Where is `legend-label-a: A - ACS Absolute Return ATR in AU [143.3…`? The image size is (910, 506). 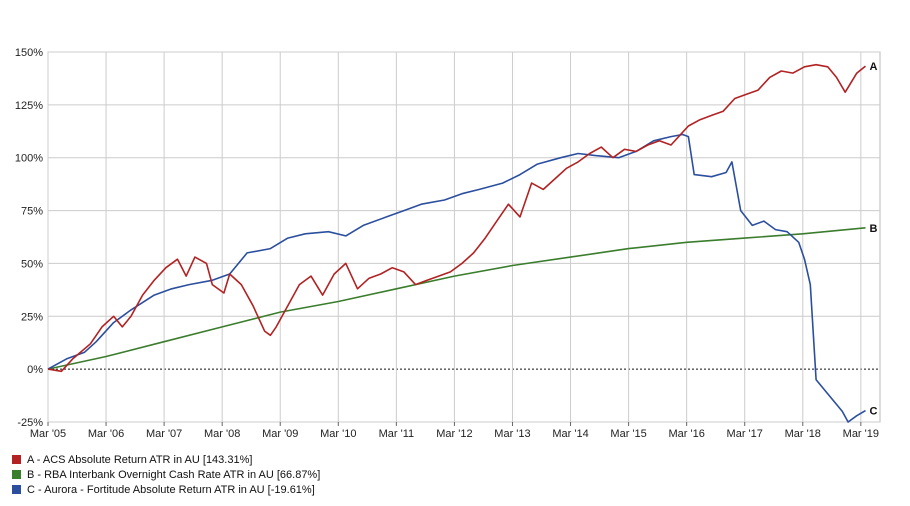 legend-label-a: A - ACS Absolute Return ATR in AU [143.3… is located at coordinates (140, 459).